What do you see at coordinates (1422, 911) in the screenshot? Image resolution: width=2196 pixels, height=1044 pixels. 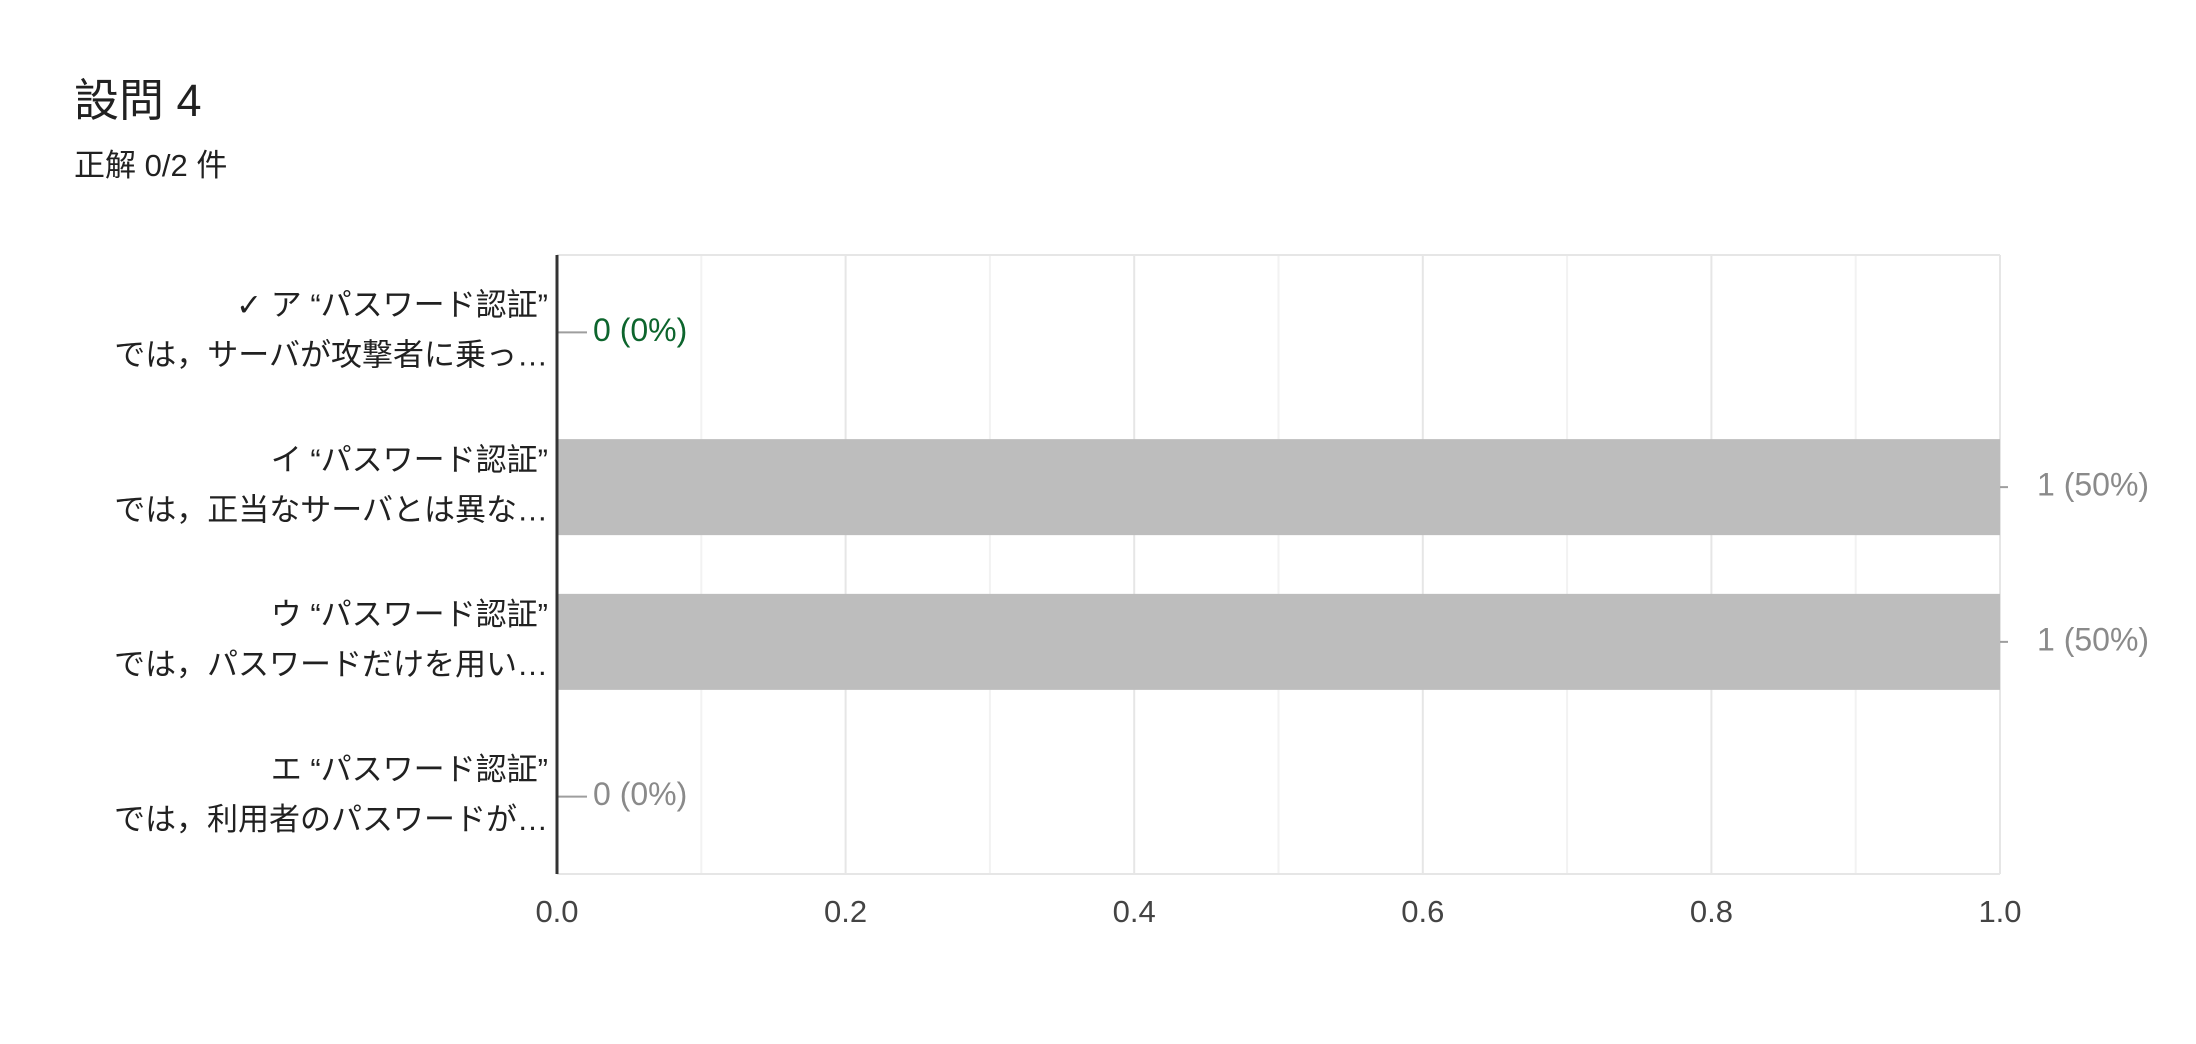 I see `x-tick-label: 0.6` at bounding box center [1422, 911].